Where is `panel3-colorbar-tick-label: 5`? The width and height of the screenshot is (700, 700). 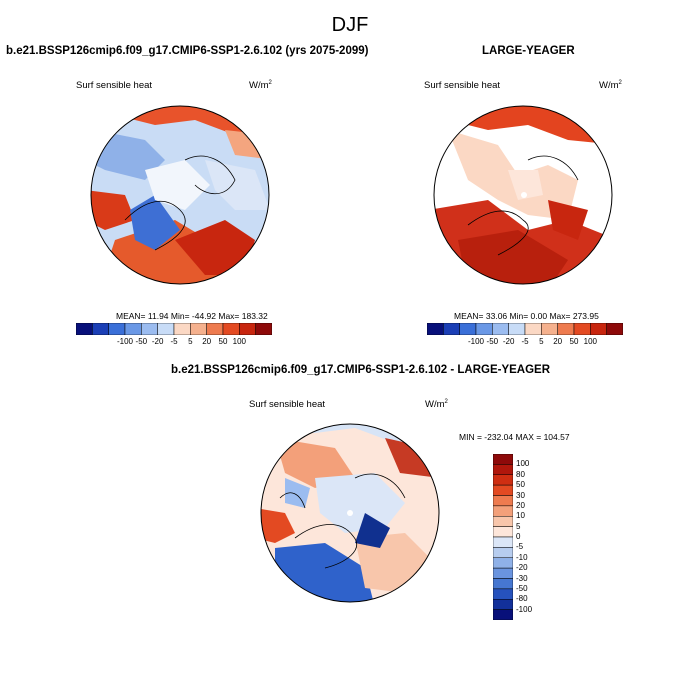 panel3-colorbar-tick-label: 5 is located at coordinates (518, 526).